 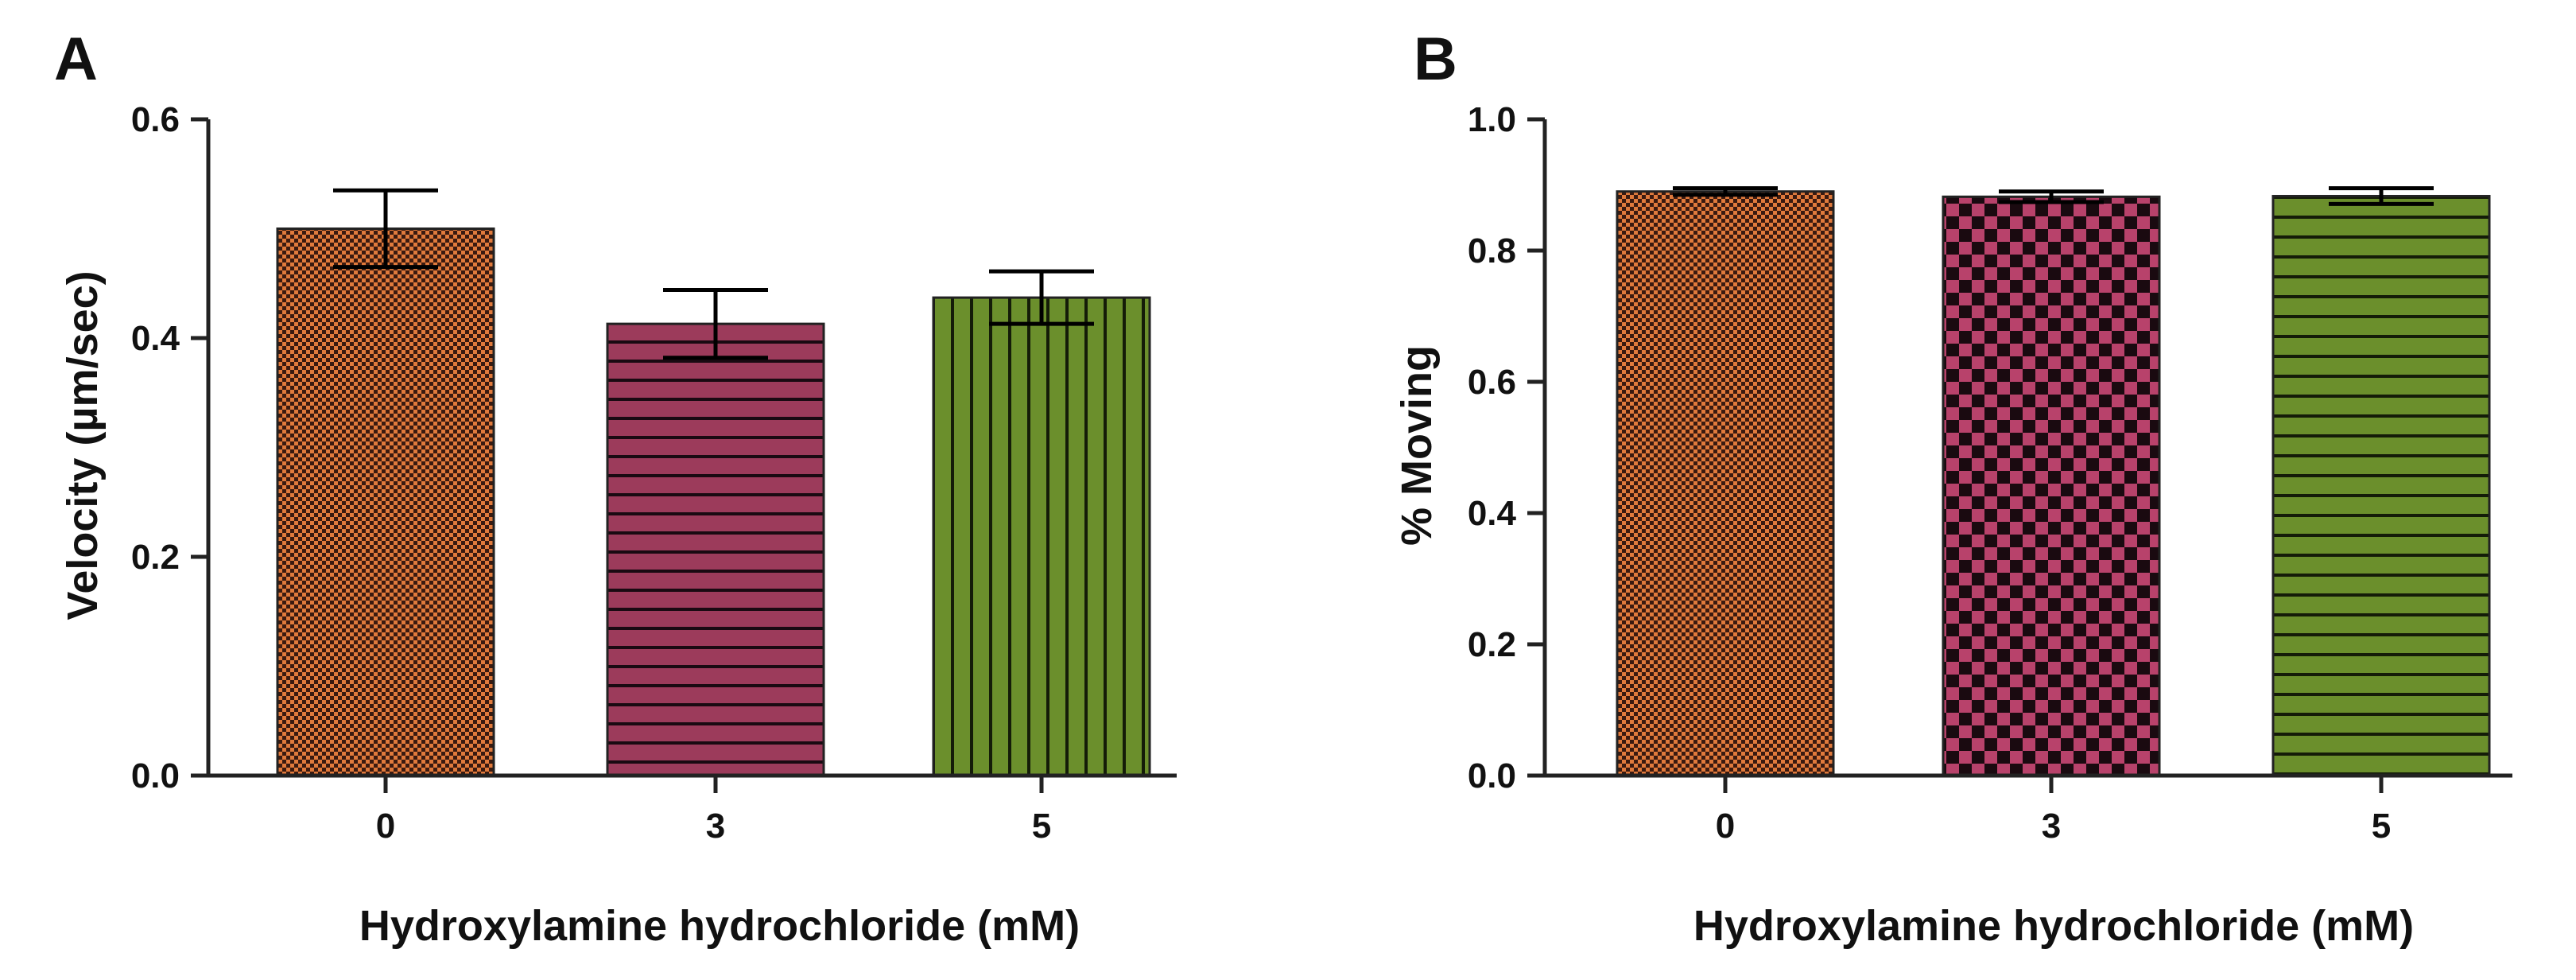 What do you see at coordinates (713, 274) in the screenshot?
I see `panel-a-error-bars` at bounding box center [713, 274].